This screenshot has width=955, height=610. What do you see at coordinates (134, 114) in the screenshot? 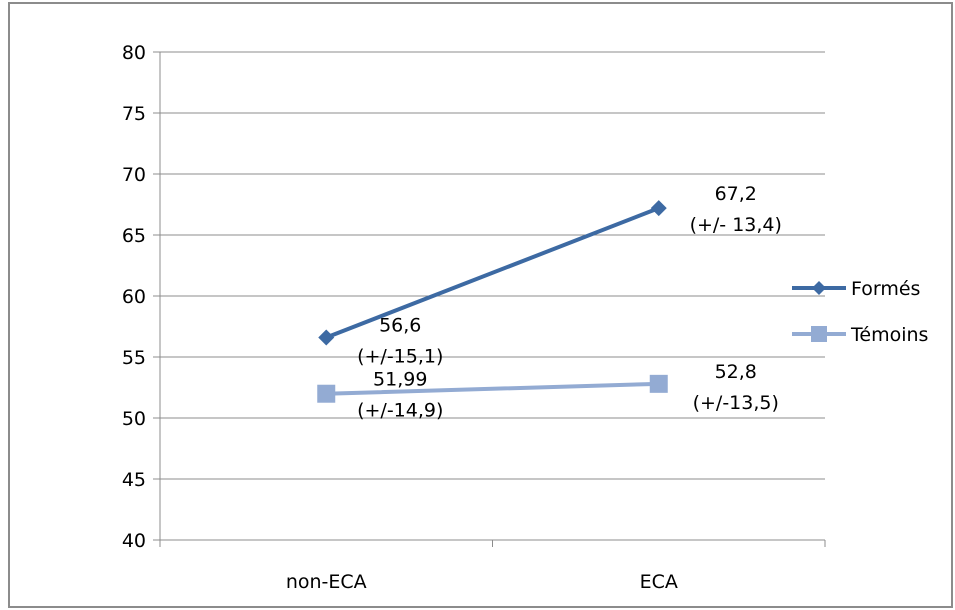
I see `y-tick-label-75: 75` at bounding box center [134, 114].